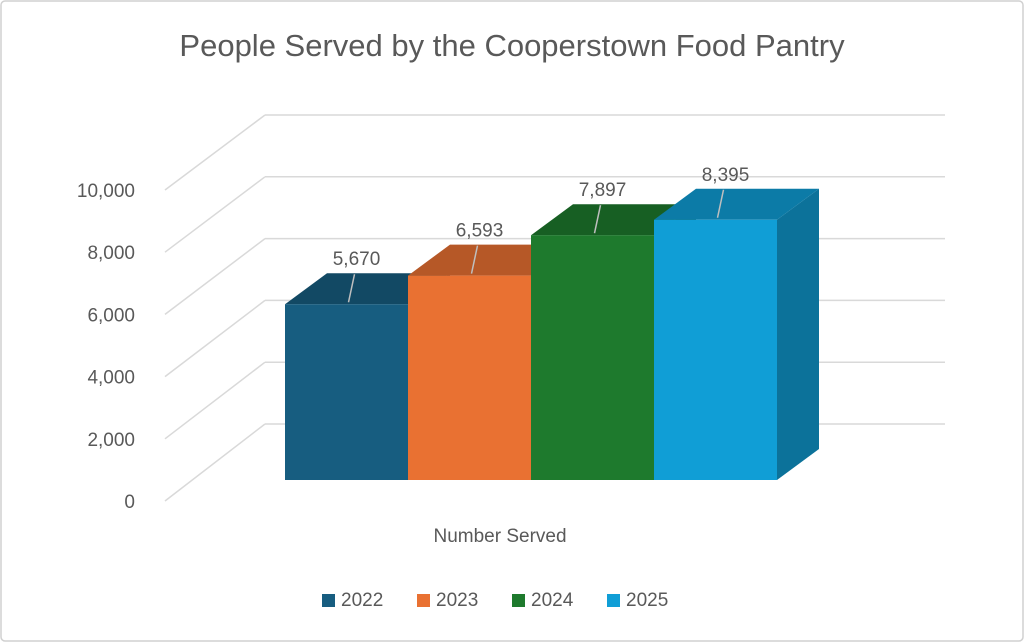 The image size is (1024, 642). What do you see at coordinates (499, 536) in the screenshot?
I see `x-tick-label: Number Served` at bounding box center [499, 536].